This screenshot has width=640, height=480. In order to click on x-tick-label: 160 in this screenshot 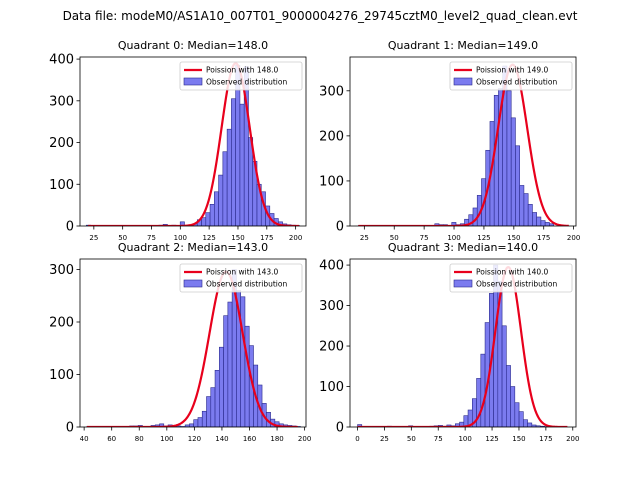, I will do `click(249, 439)`.